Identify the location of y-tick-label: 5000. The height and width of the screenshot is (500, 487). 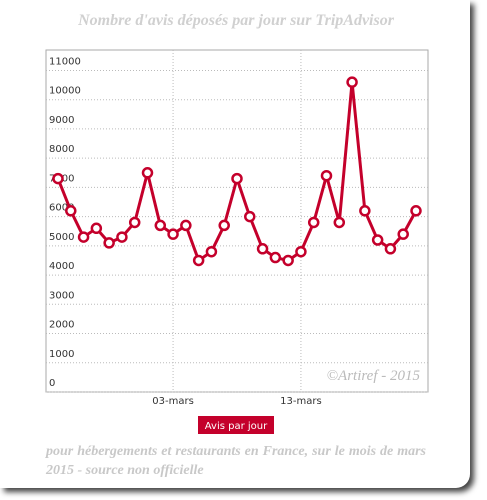
(61, 237).